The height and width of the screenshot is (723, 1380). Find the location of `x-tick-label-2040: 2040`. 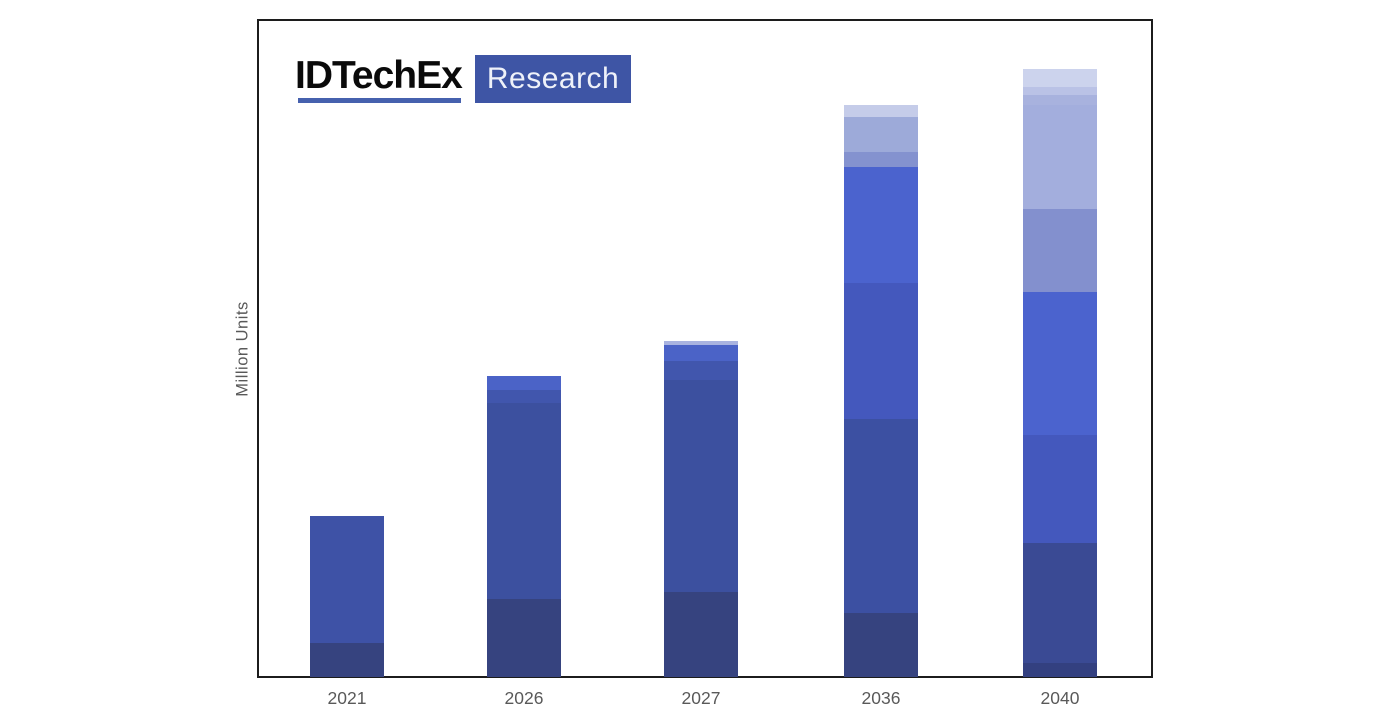

x-tick-label-2040: 2040 is located at coordinates (1060, 698).